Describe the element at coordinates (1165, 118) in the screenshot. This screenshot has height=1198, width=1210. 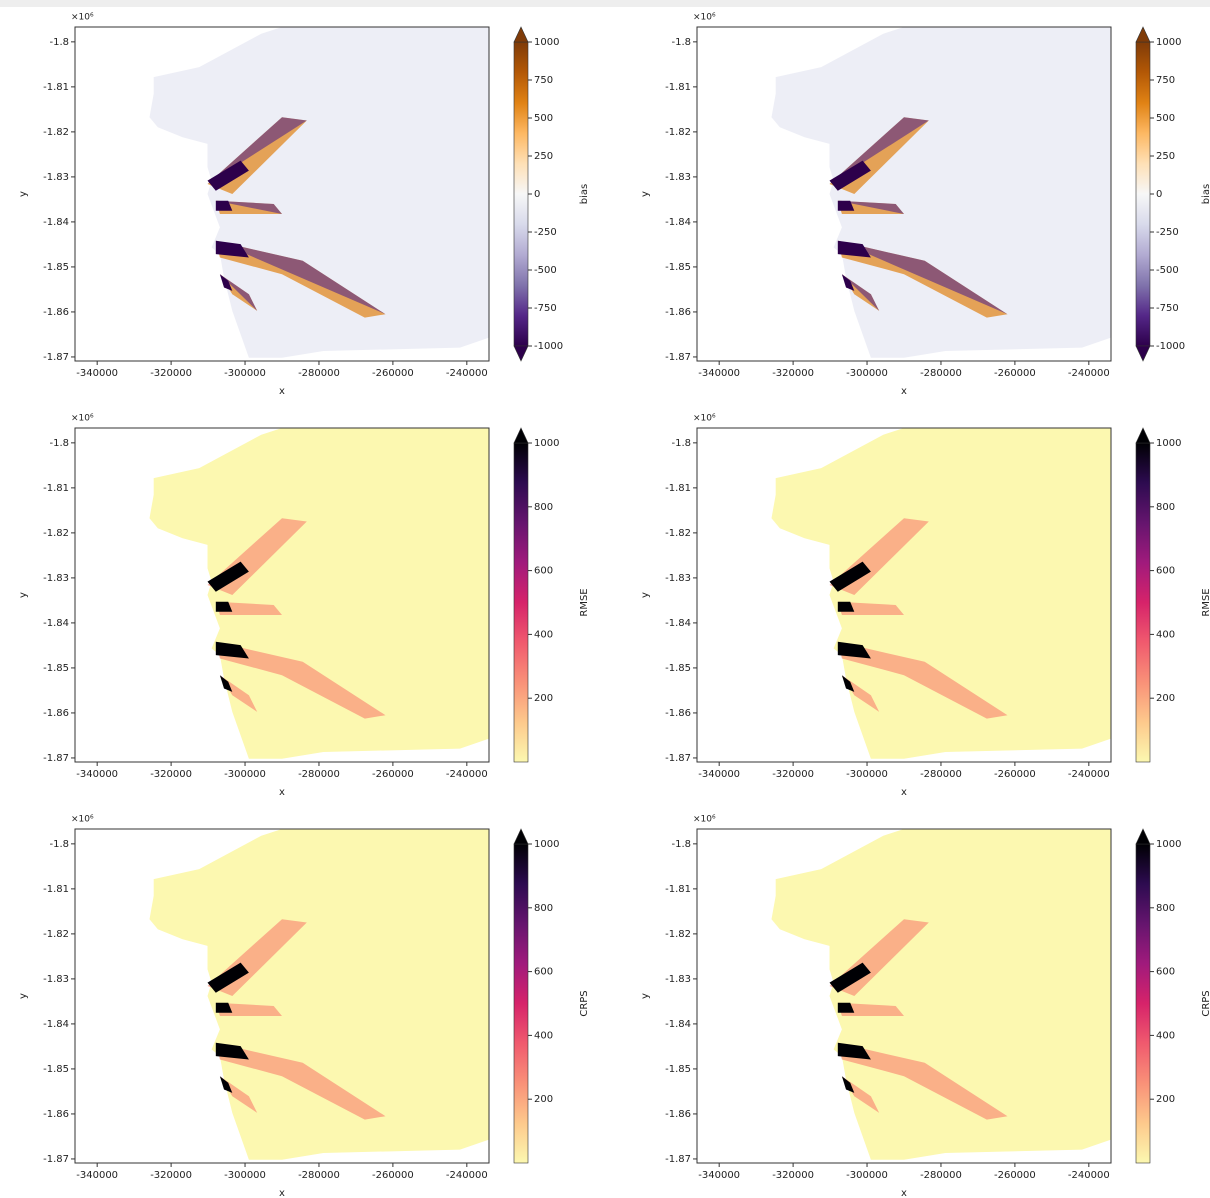
I see `colorbar-tick-label: 500` at that location.